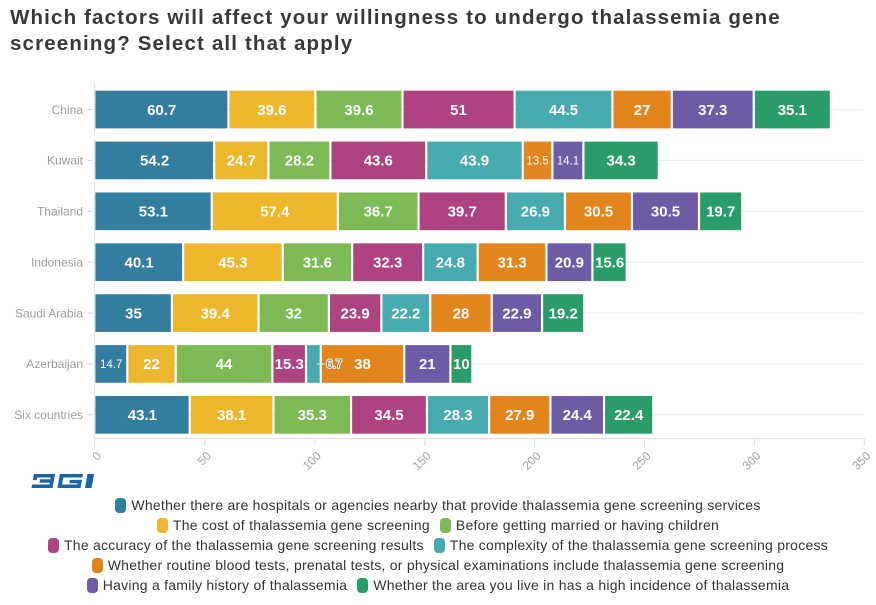 The width and height of the screenshot is (876, 605). I want to click on svg-text: 27, so click(642, 110).